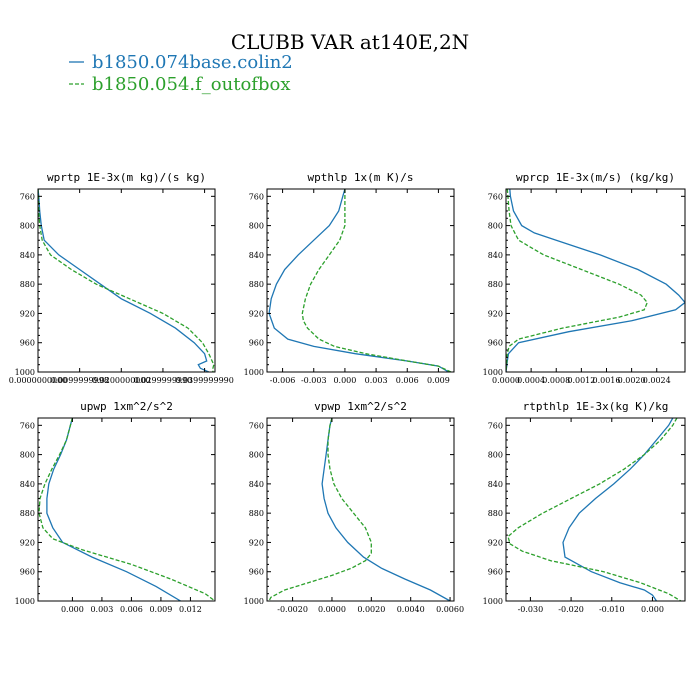  What do you see at coordinates (283, 380) in the screenshot?
I see `x-tick-label: -0.006` at bounding box center [283, 380].